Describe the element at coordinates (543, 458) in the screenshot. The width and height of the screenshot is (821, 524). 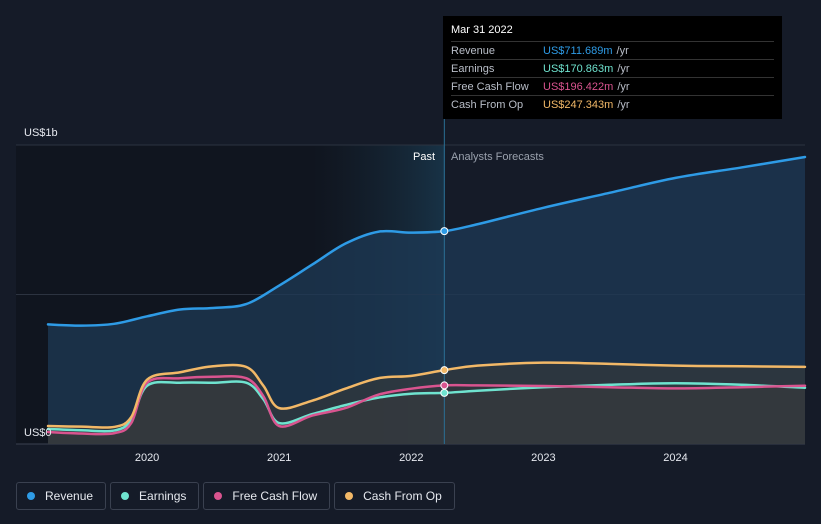
I see `x-tick-label: 2023` at that location.